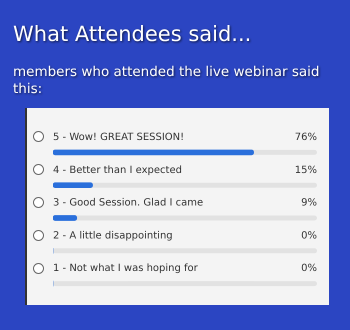 The height and width of the screenshot is (330, 350). I want to click on y-tick-label: 4 - Better than I expected, so click(117, 170).